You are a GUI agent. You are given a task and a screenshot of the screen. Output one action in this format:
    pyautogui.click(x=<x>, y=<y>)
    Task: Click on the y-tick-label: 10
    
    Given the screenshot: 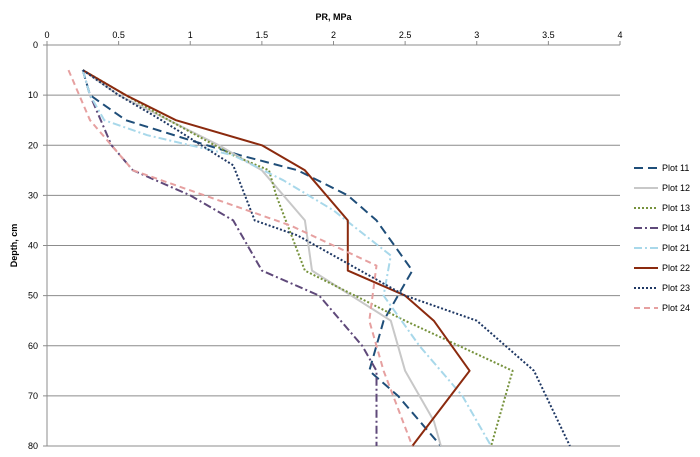 What is the action you would take?
    pyautogui.click(x=33, y=95)
    